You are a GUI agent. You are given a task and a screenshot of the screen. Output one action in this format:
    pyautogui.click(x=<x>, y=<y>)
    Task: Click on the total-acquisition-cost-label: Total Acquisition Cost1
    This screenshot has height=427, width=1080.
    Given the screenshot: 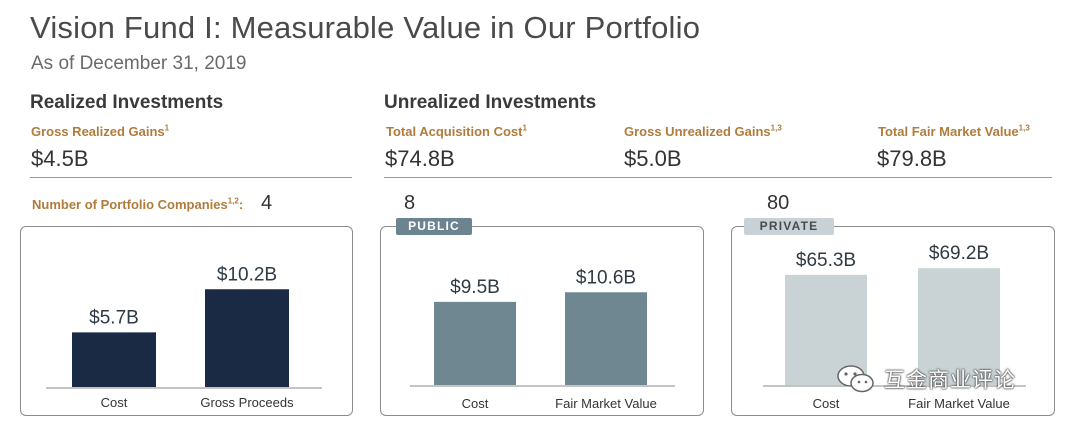 What is the action you would take?
    pyautogui.click(x=456, y=131)
    